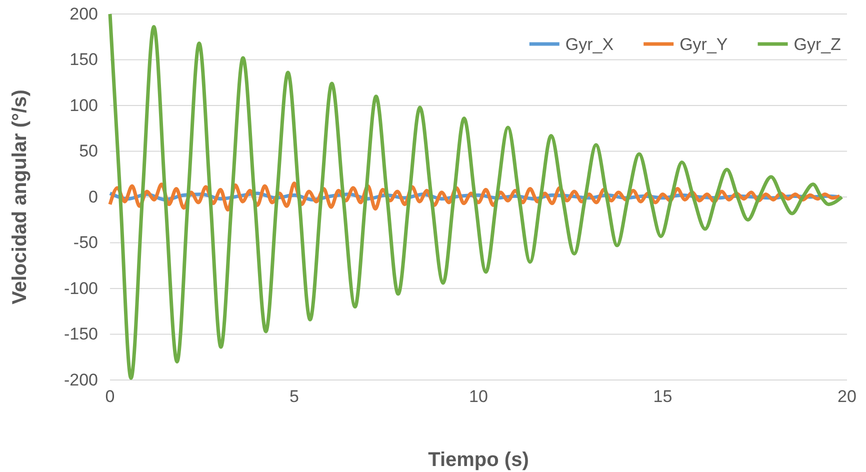  What do you see at coordinates (478, 460) in the screenshot?
I see `x-axis-title: Tiempo (s)` at bounding box center [478, 460].